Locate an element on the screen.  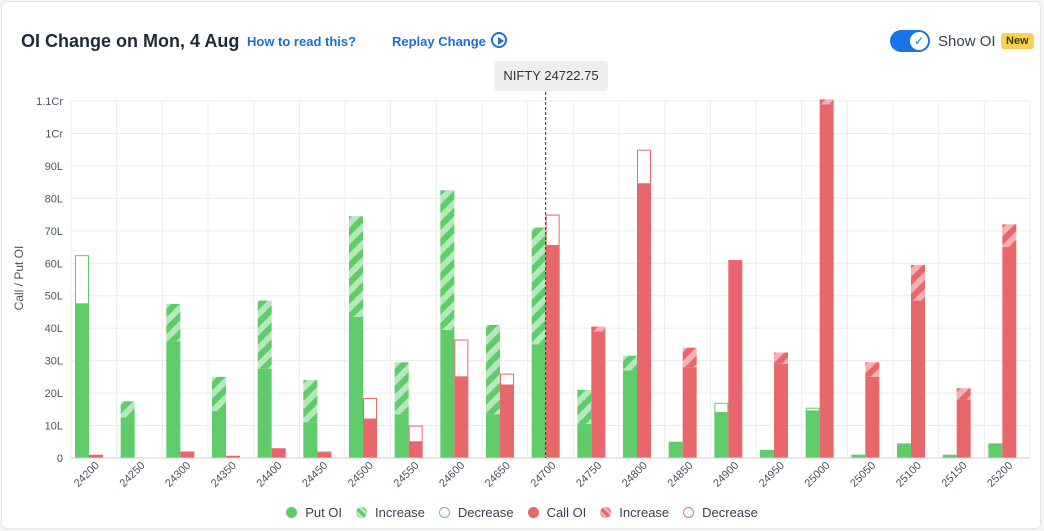
spot-price-label: NIFTY 24722.75 is located at coordinates (551, 76).